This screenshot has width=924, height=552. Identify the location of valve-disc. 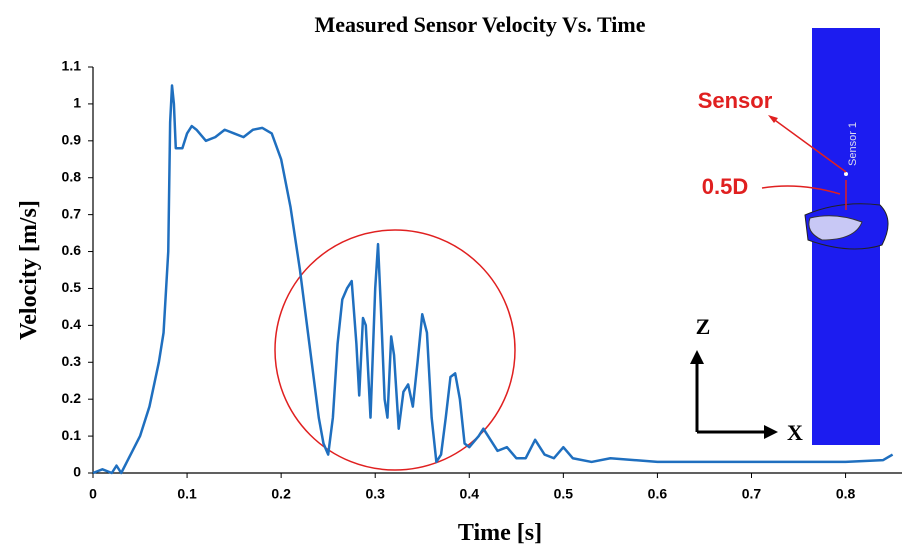
(835, 228).